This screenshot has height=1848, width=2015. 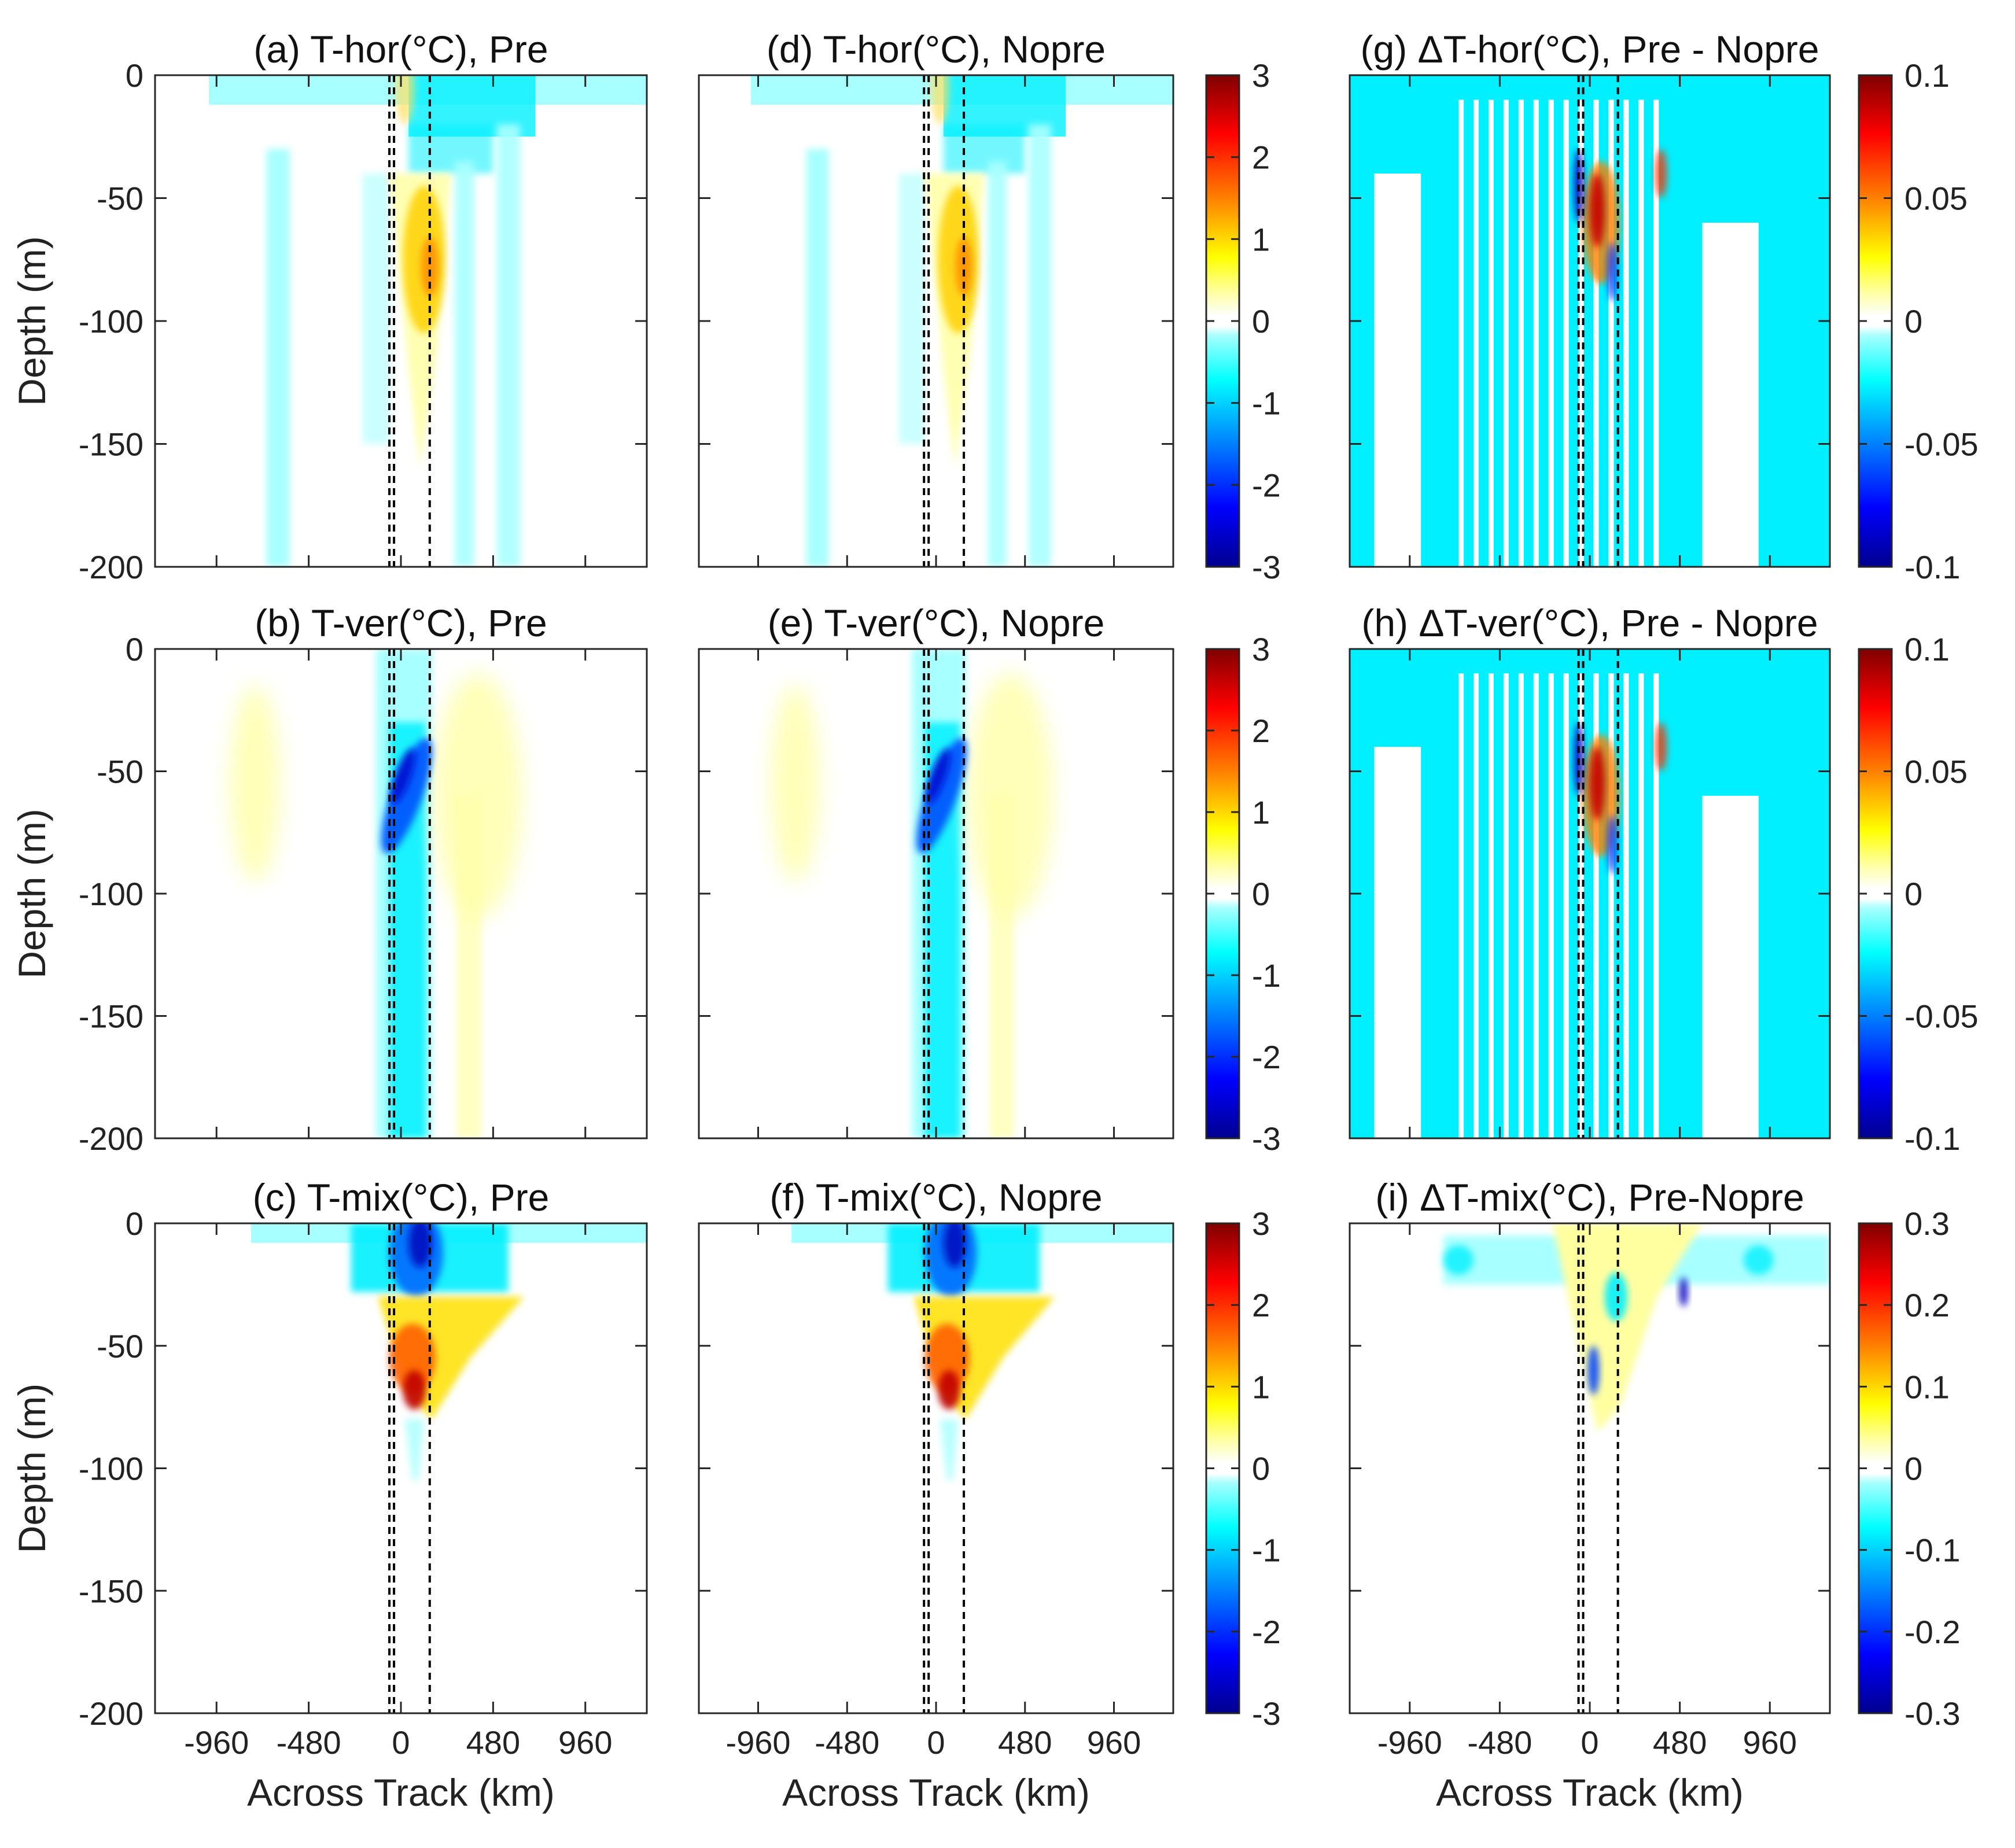 I want to click on panel-d, so click(x=936, y=321).